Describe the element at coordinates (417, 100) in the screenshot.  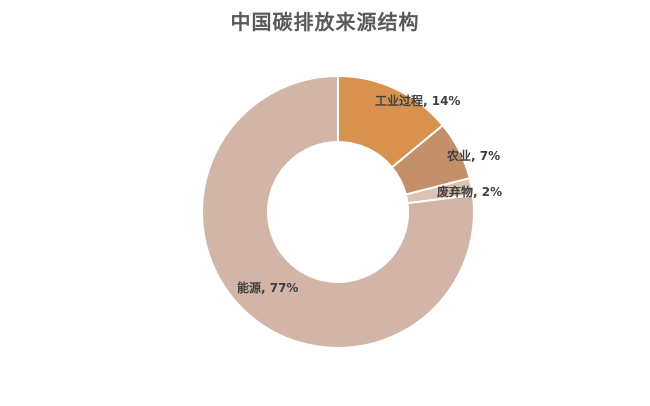
I see `data-label-工业过程: 工业过程, 14%` at that location.